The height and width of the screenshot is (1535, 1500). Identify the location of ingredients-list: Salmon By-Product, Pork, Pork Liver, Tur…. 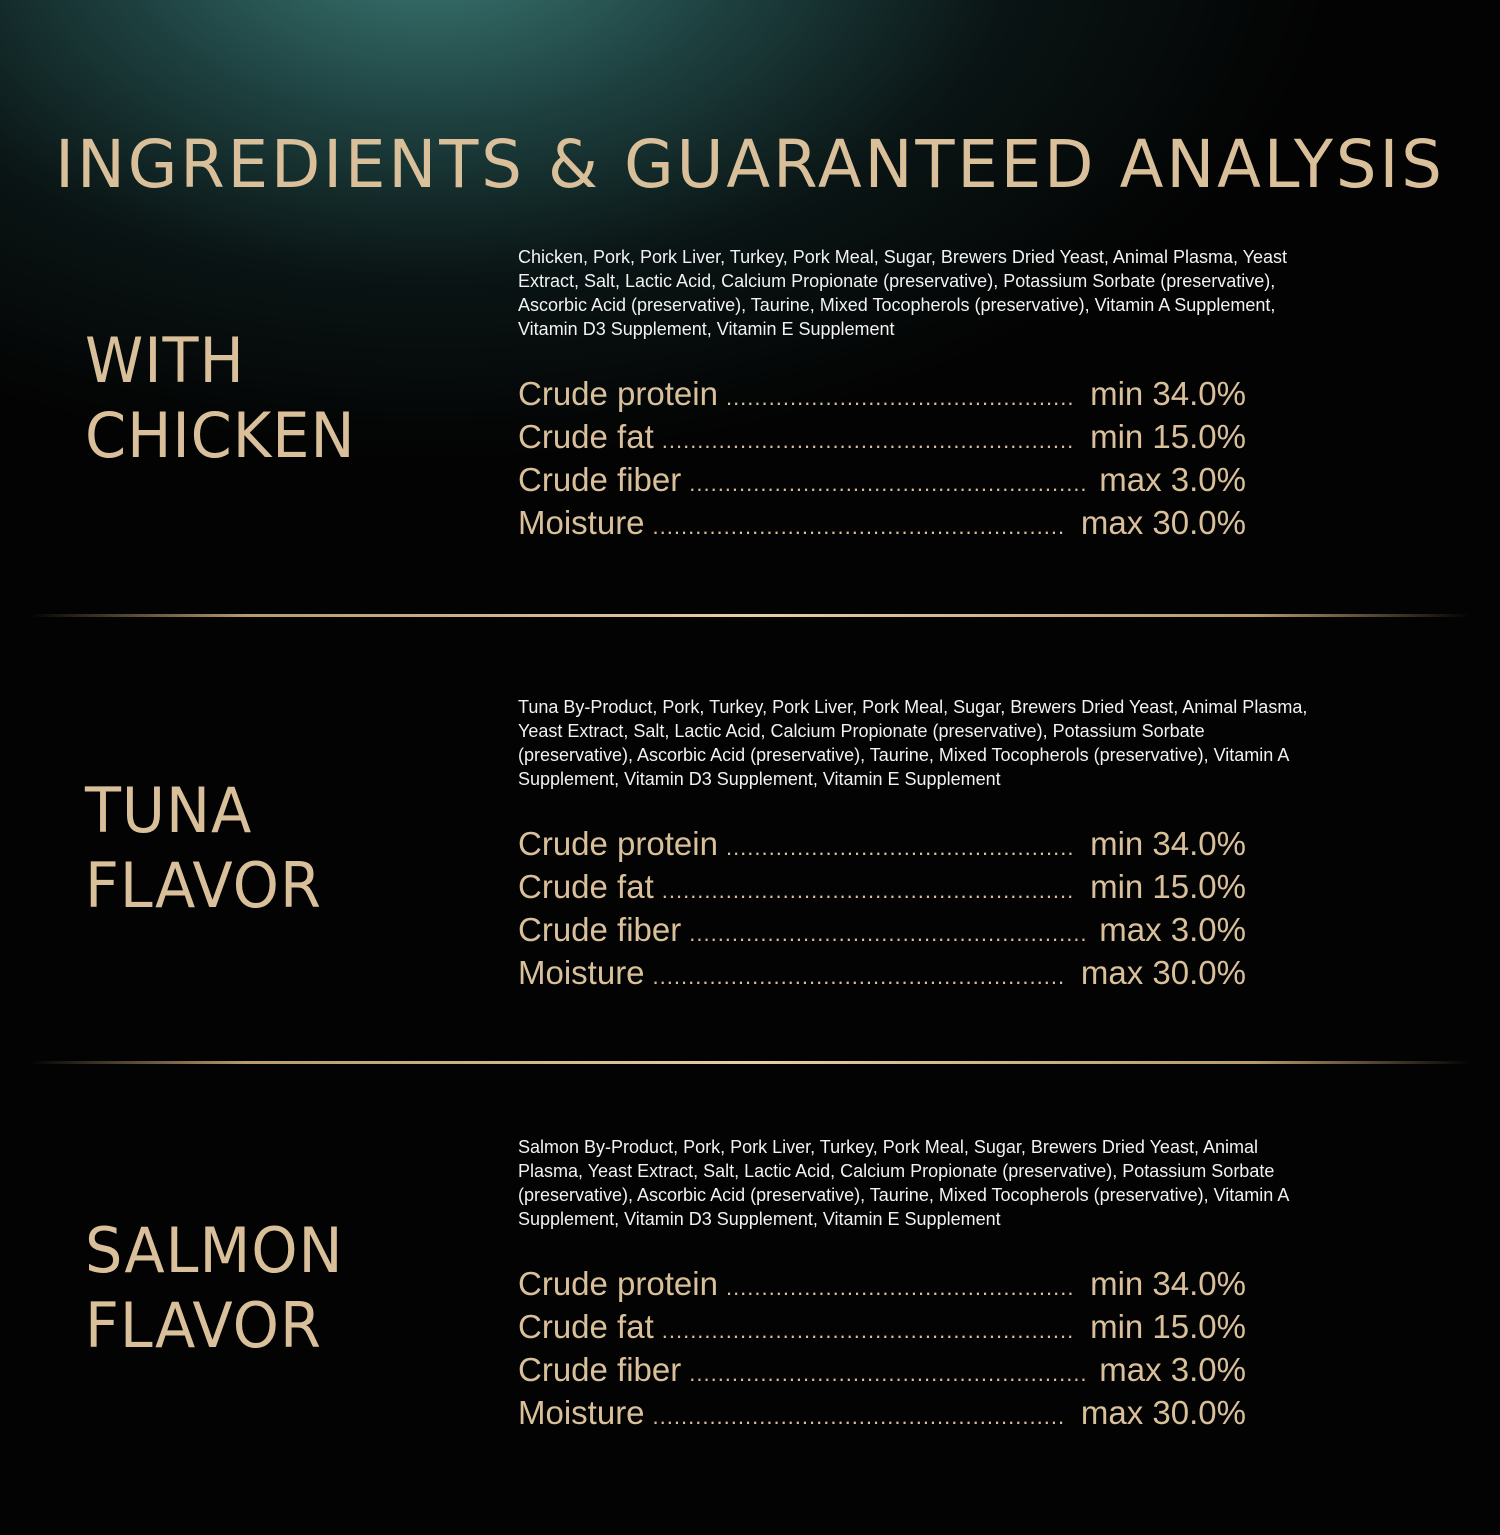
(968, 1183).